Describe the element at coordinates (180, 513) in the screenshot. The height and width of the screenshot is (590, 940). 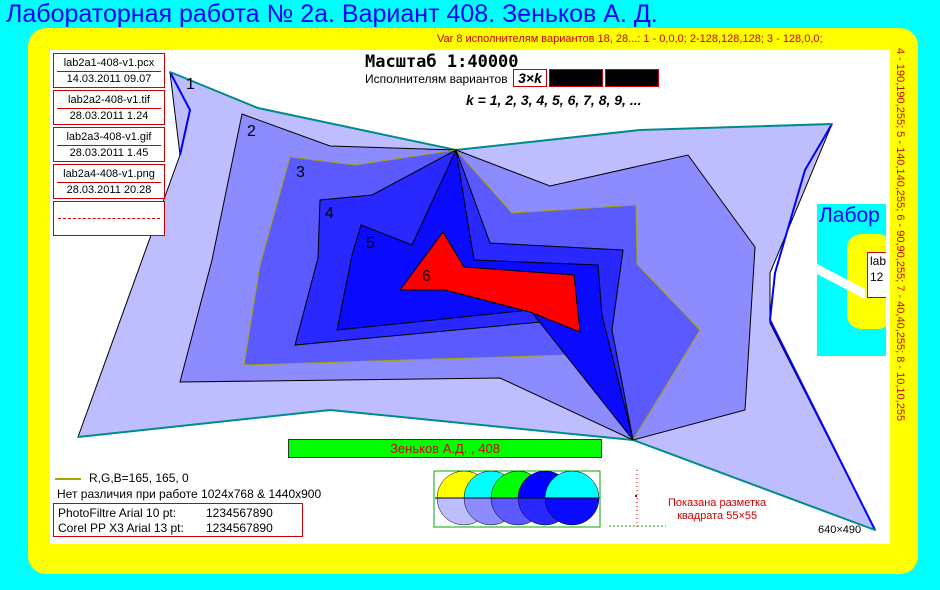
I see `font-row-1: PhotoFiltre Arial 10 pt: 1234567890` at that location.